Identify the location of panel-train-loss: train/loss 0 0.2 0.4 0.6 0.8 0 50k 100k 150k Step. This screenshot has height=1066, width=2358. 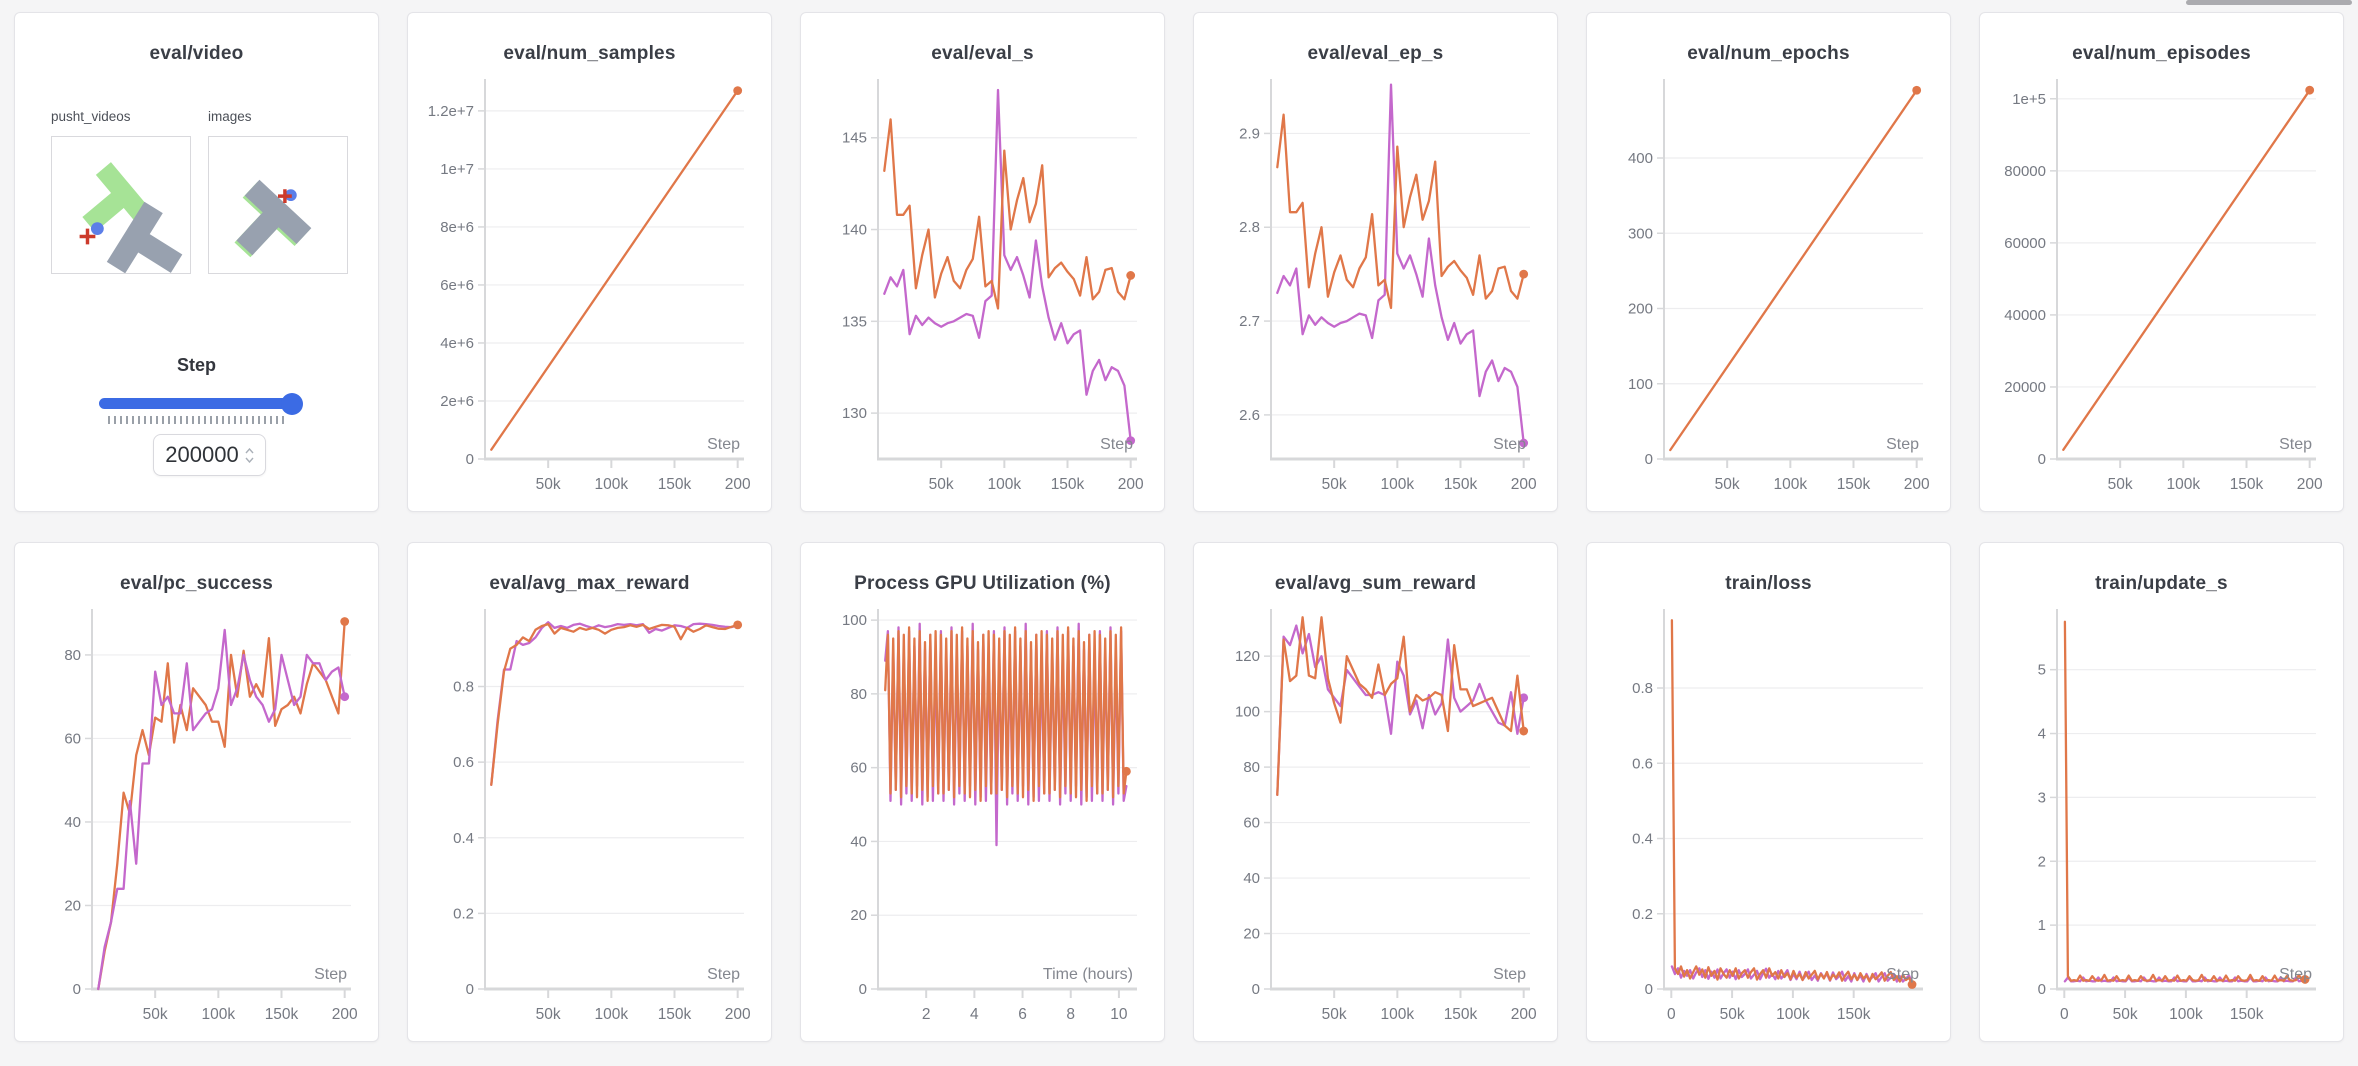
(1768, 792).